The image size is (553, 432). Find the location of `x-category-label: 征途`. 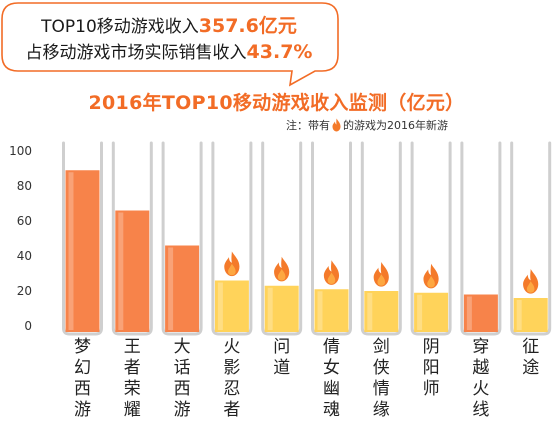

x-category-label: 征途 is located at coordinates (530, 357).